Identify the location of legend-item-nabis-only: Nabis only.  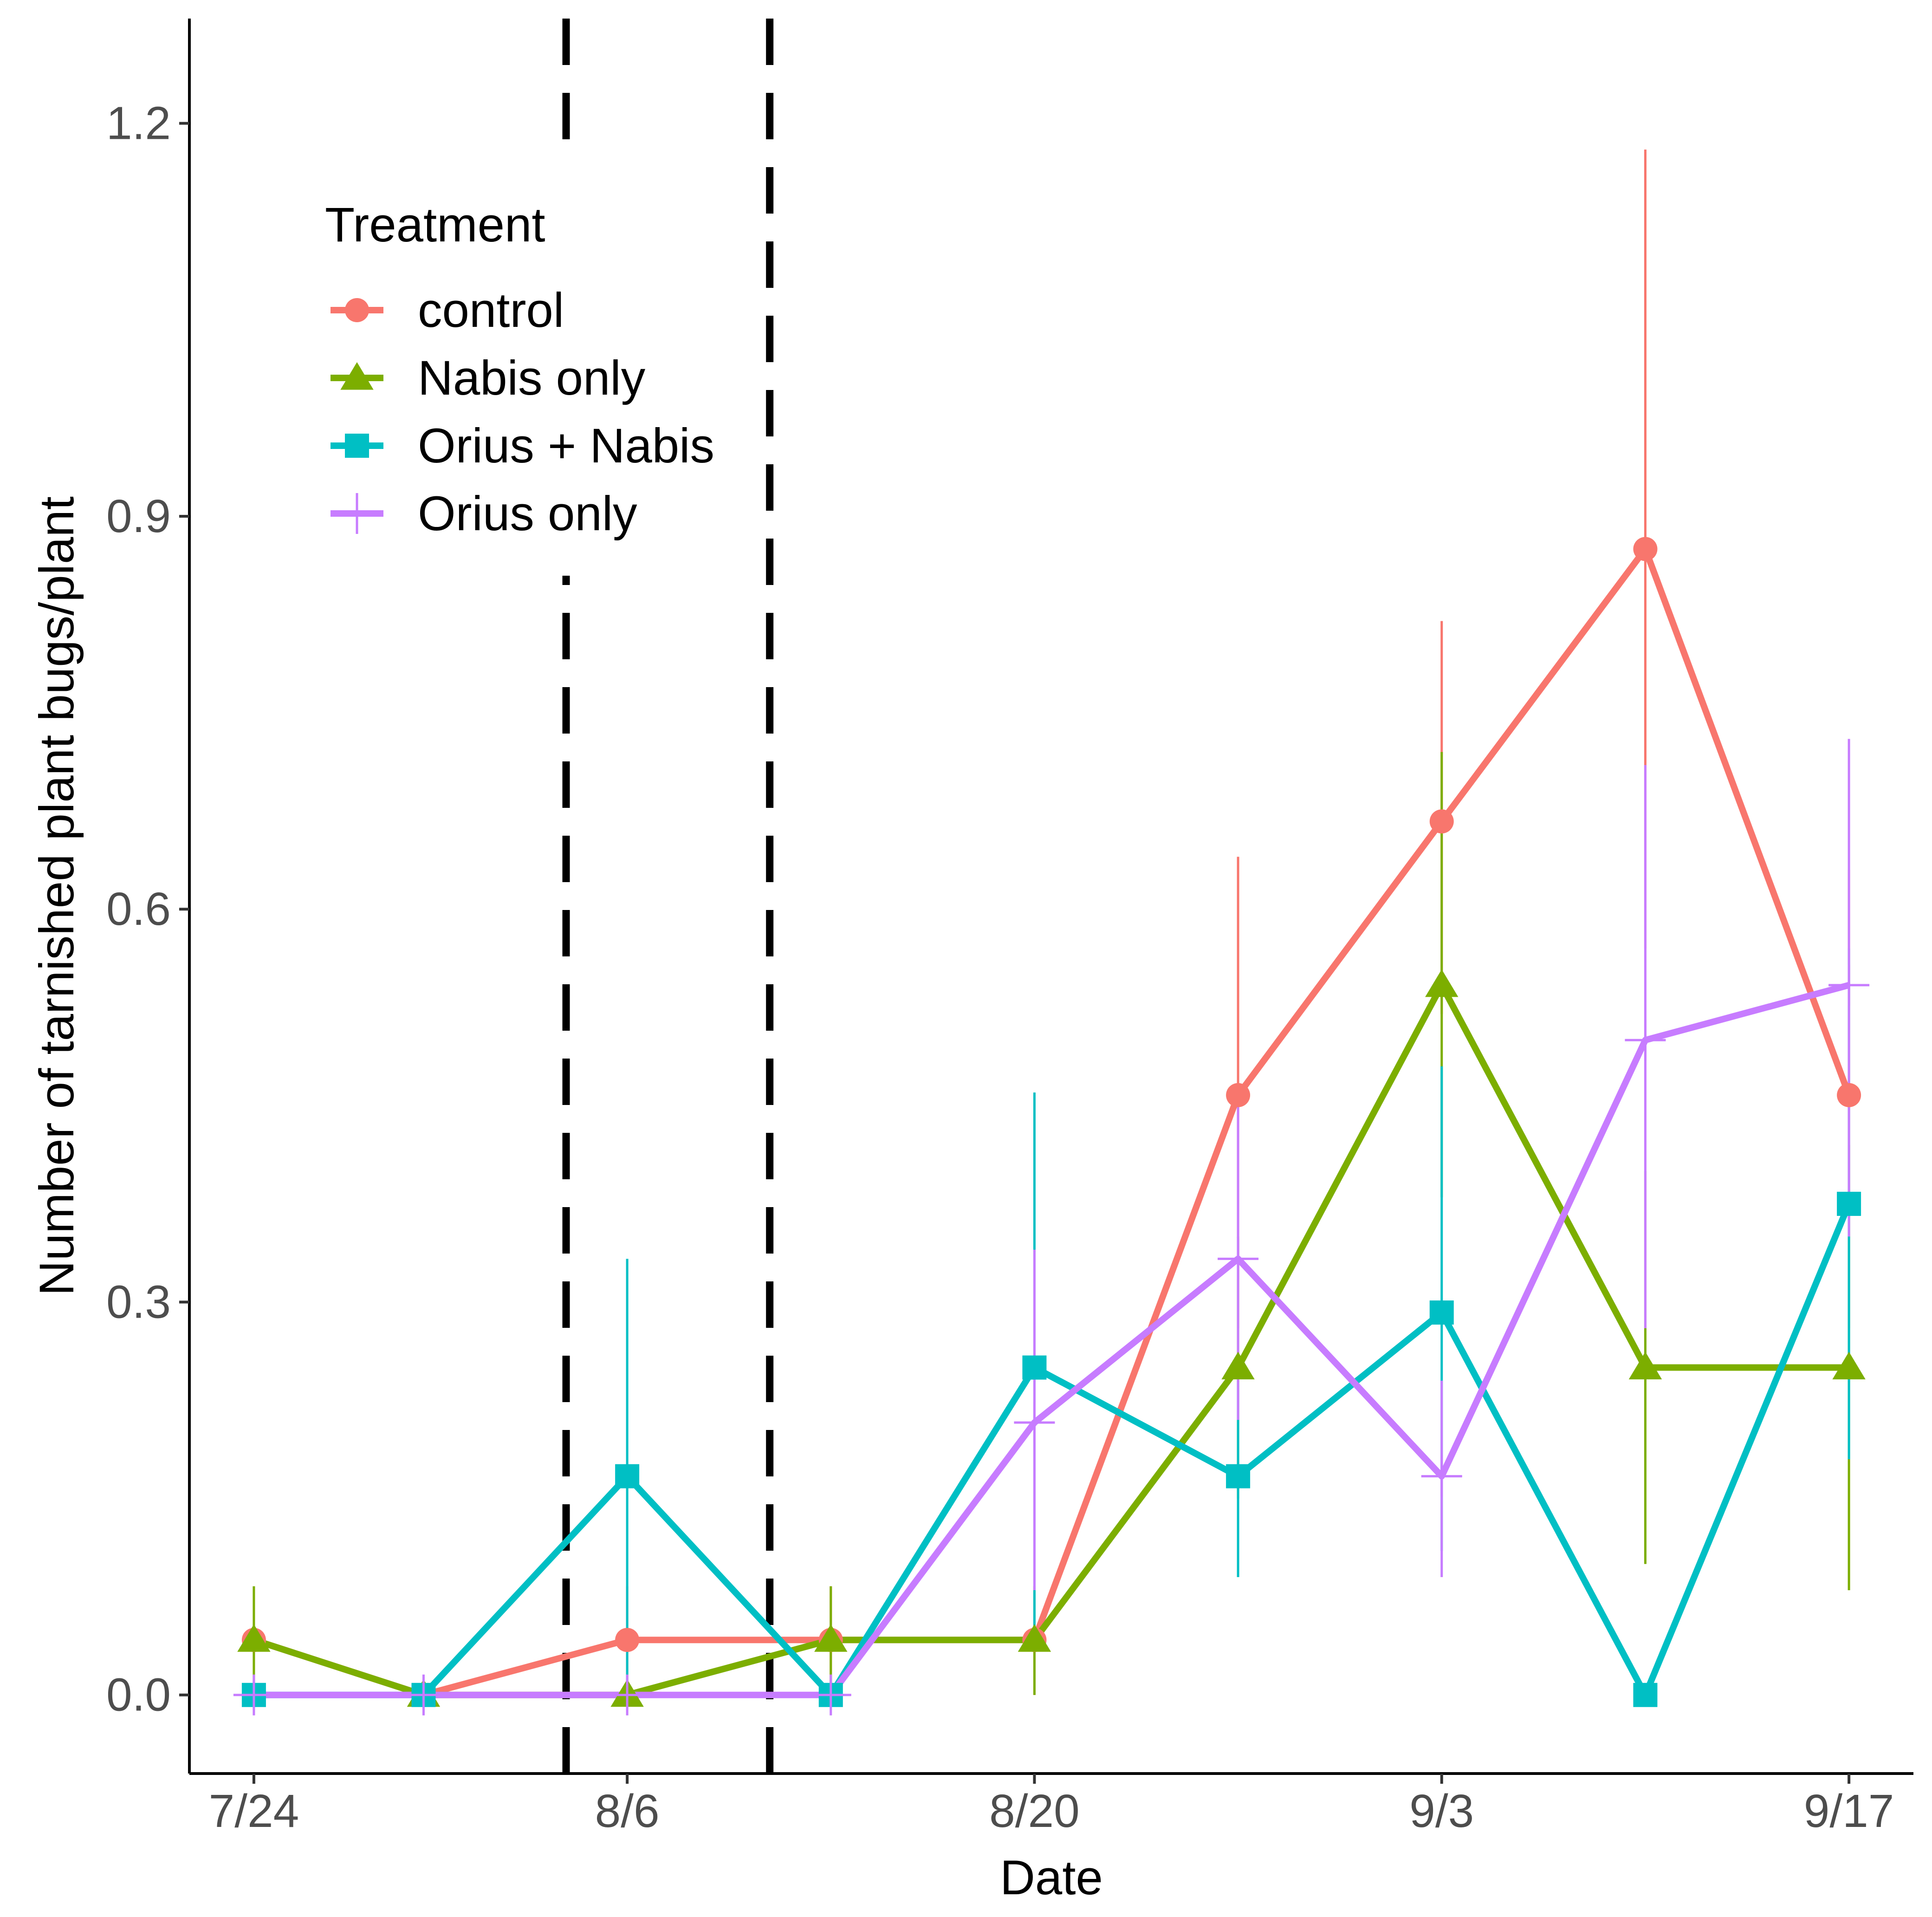
(488, 378).